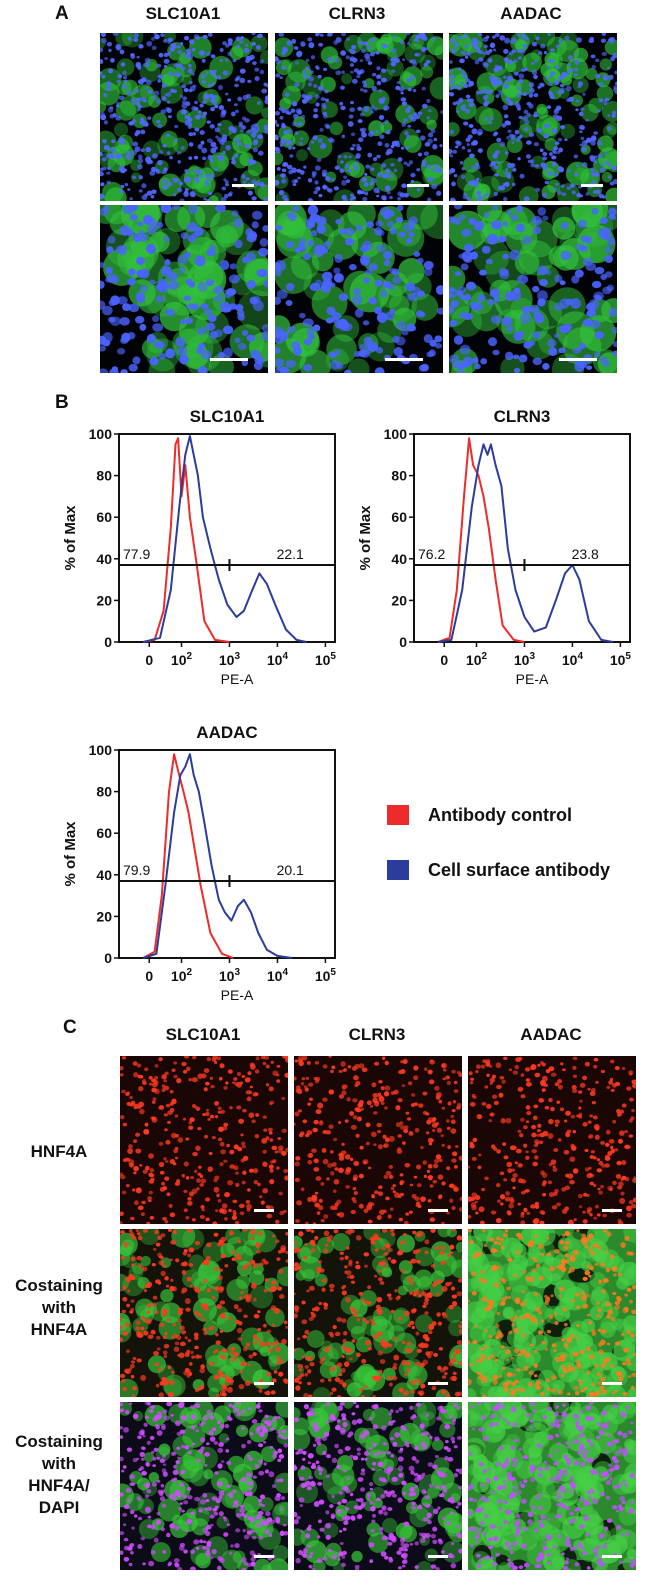 The image size is (660, 1595). Describe the element at coordinates (136, 554) in the screenshot. I see `gate-value-left: 77.9` at that location.